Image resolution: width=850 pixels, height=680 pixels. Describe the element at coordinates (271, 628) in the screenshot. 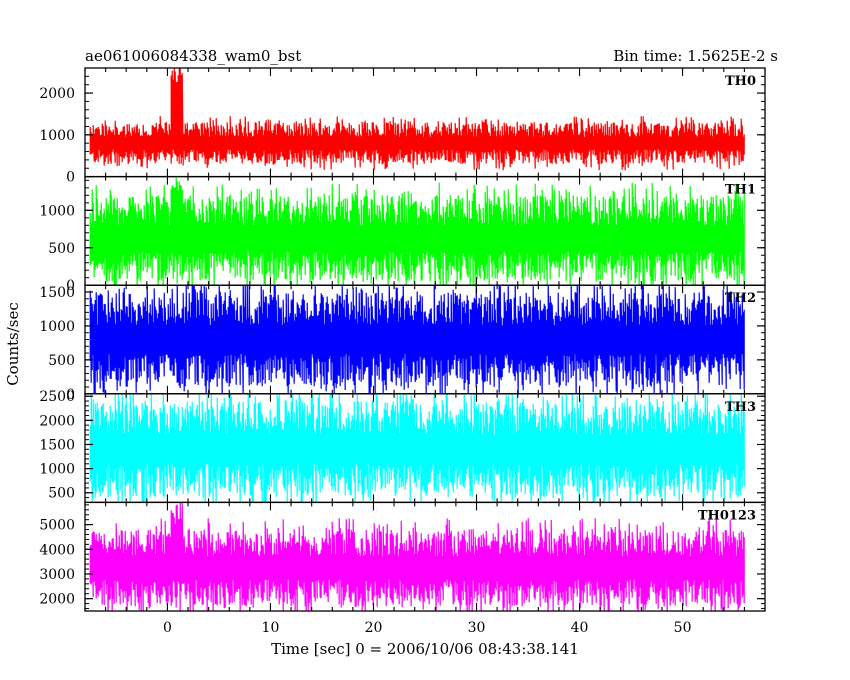

I see `x-tick-label: 10` at that location.